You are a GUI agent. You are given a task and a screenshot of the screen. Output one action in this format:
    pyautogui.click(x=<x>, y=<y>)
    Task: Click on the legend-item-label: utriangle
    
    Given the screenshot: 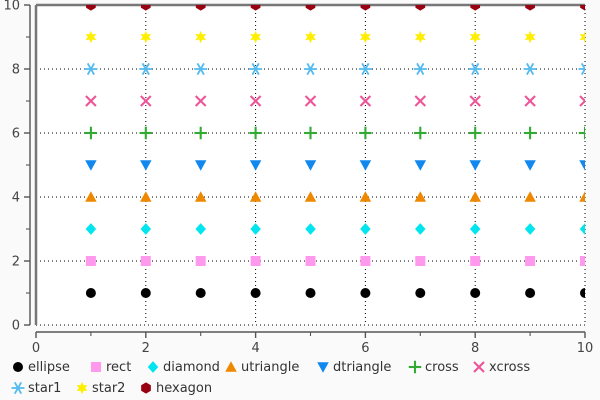 What is the action you would take?
    pyautogui.click(x=270, y=367)
    